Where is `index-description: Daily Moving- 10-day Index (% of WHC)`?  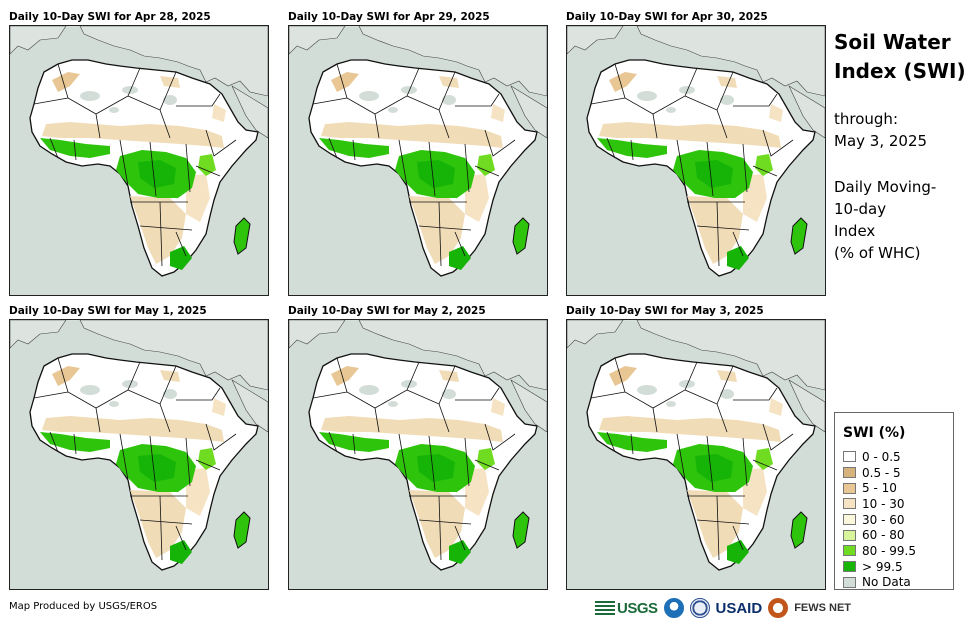 index-description: Daily Moving- 10-day Index (% of WHC) is located at coordinates (885, 220).